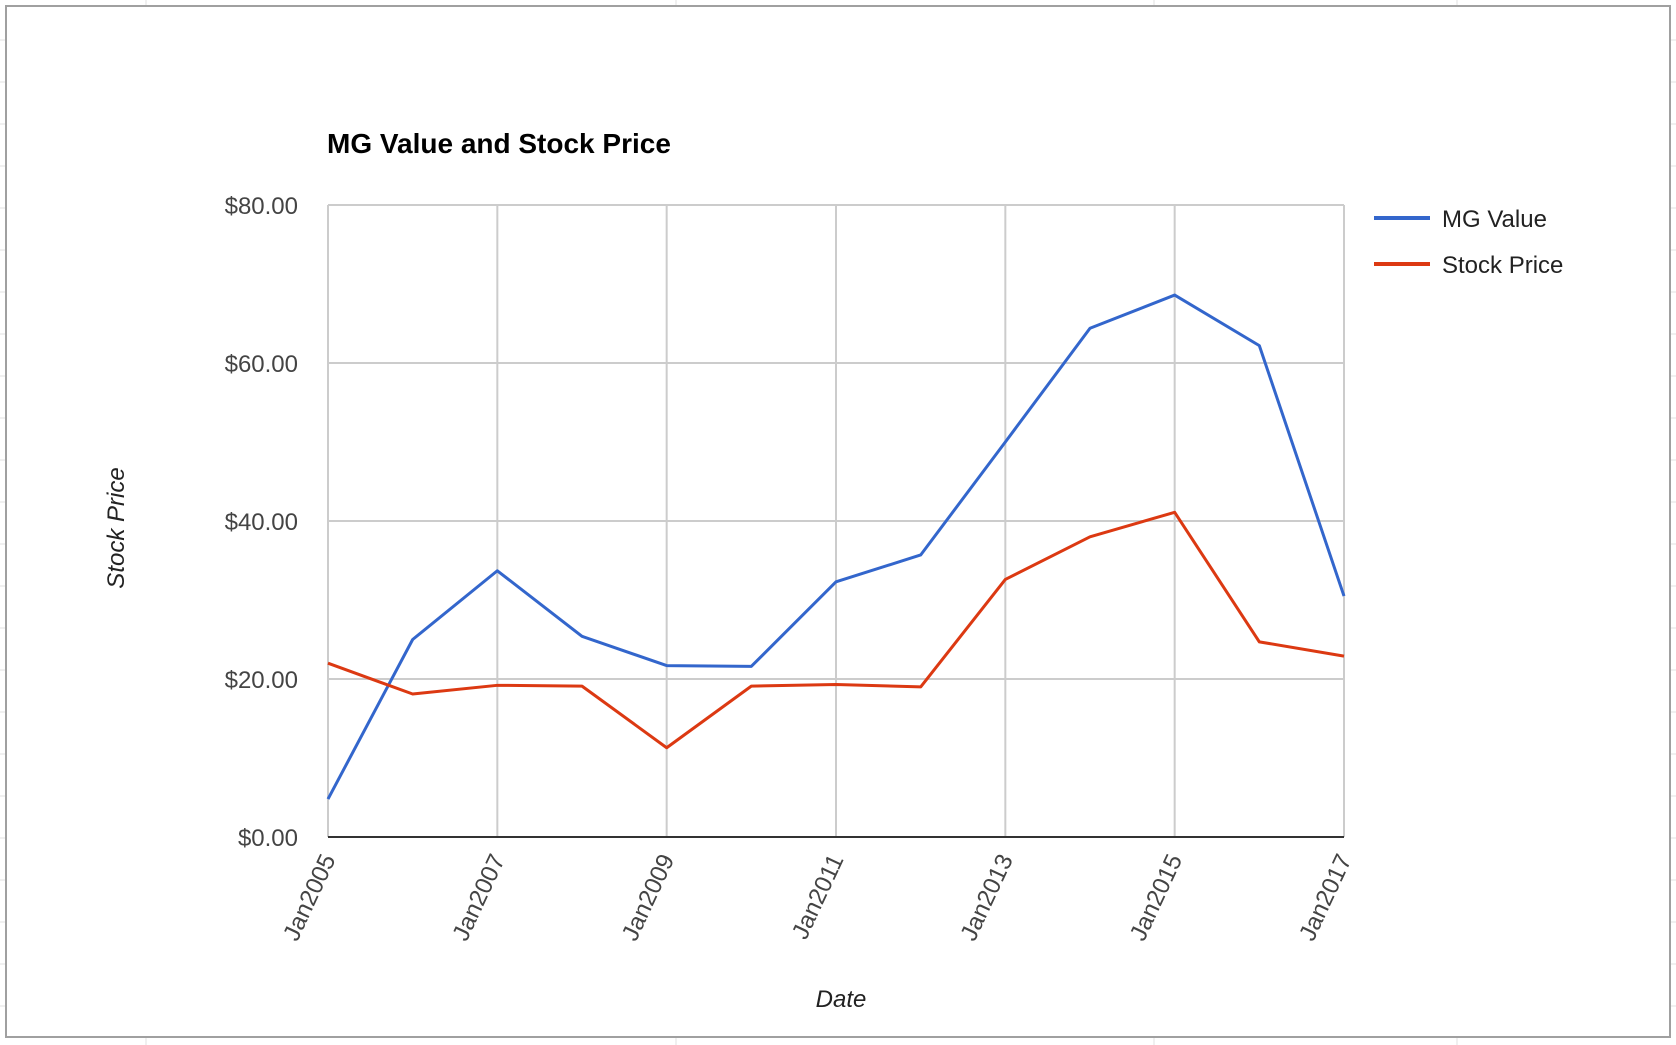  I want to click on x-axis-label: Date, so click(841, 999).